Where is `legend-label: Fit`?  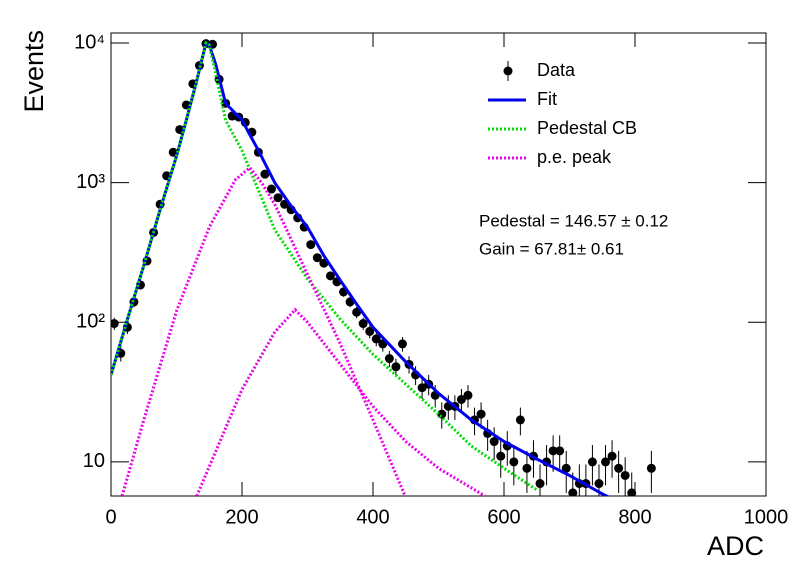 legend-label: Fit is located at coordinates (547, 99).